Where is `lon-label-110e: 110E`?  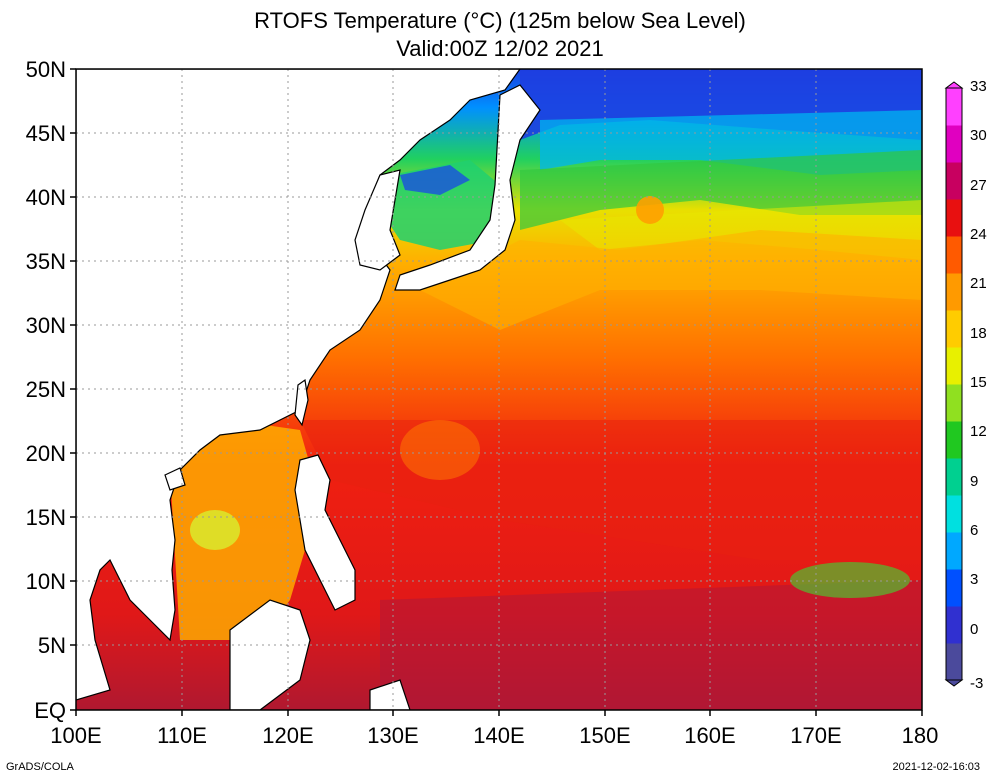
lon-label-110e: 110E is located at coordinates (182, 735).